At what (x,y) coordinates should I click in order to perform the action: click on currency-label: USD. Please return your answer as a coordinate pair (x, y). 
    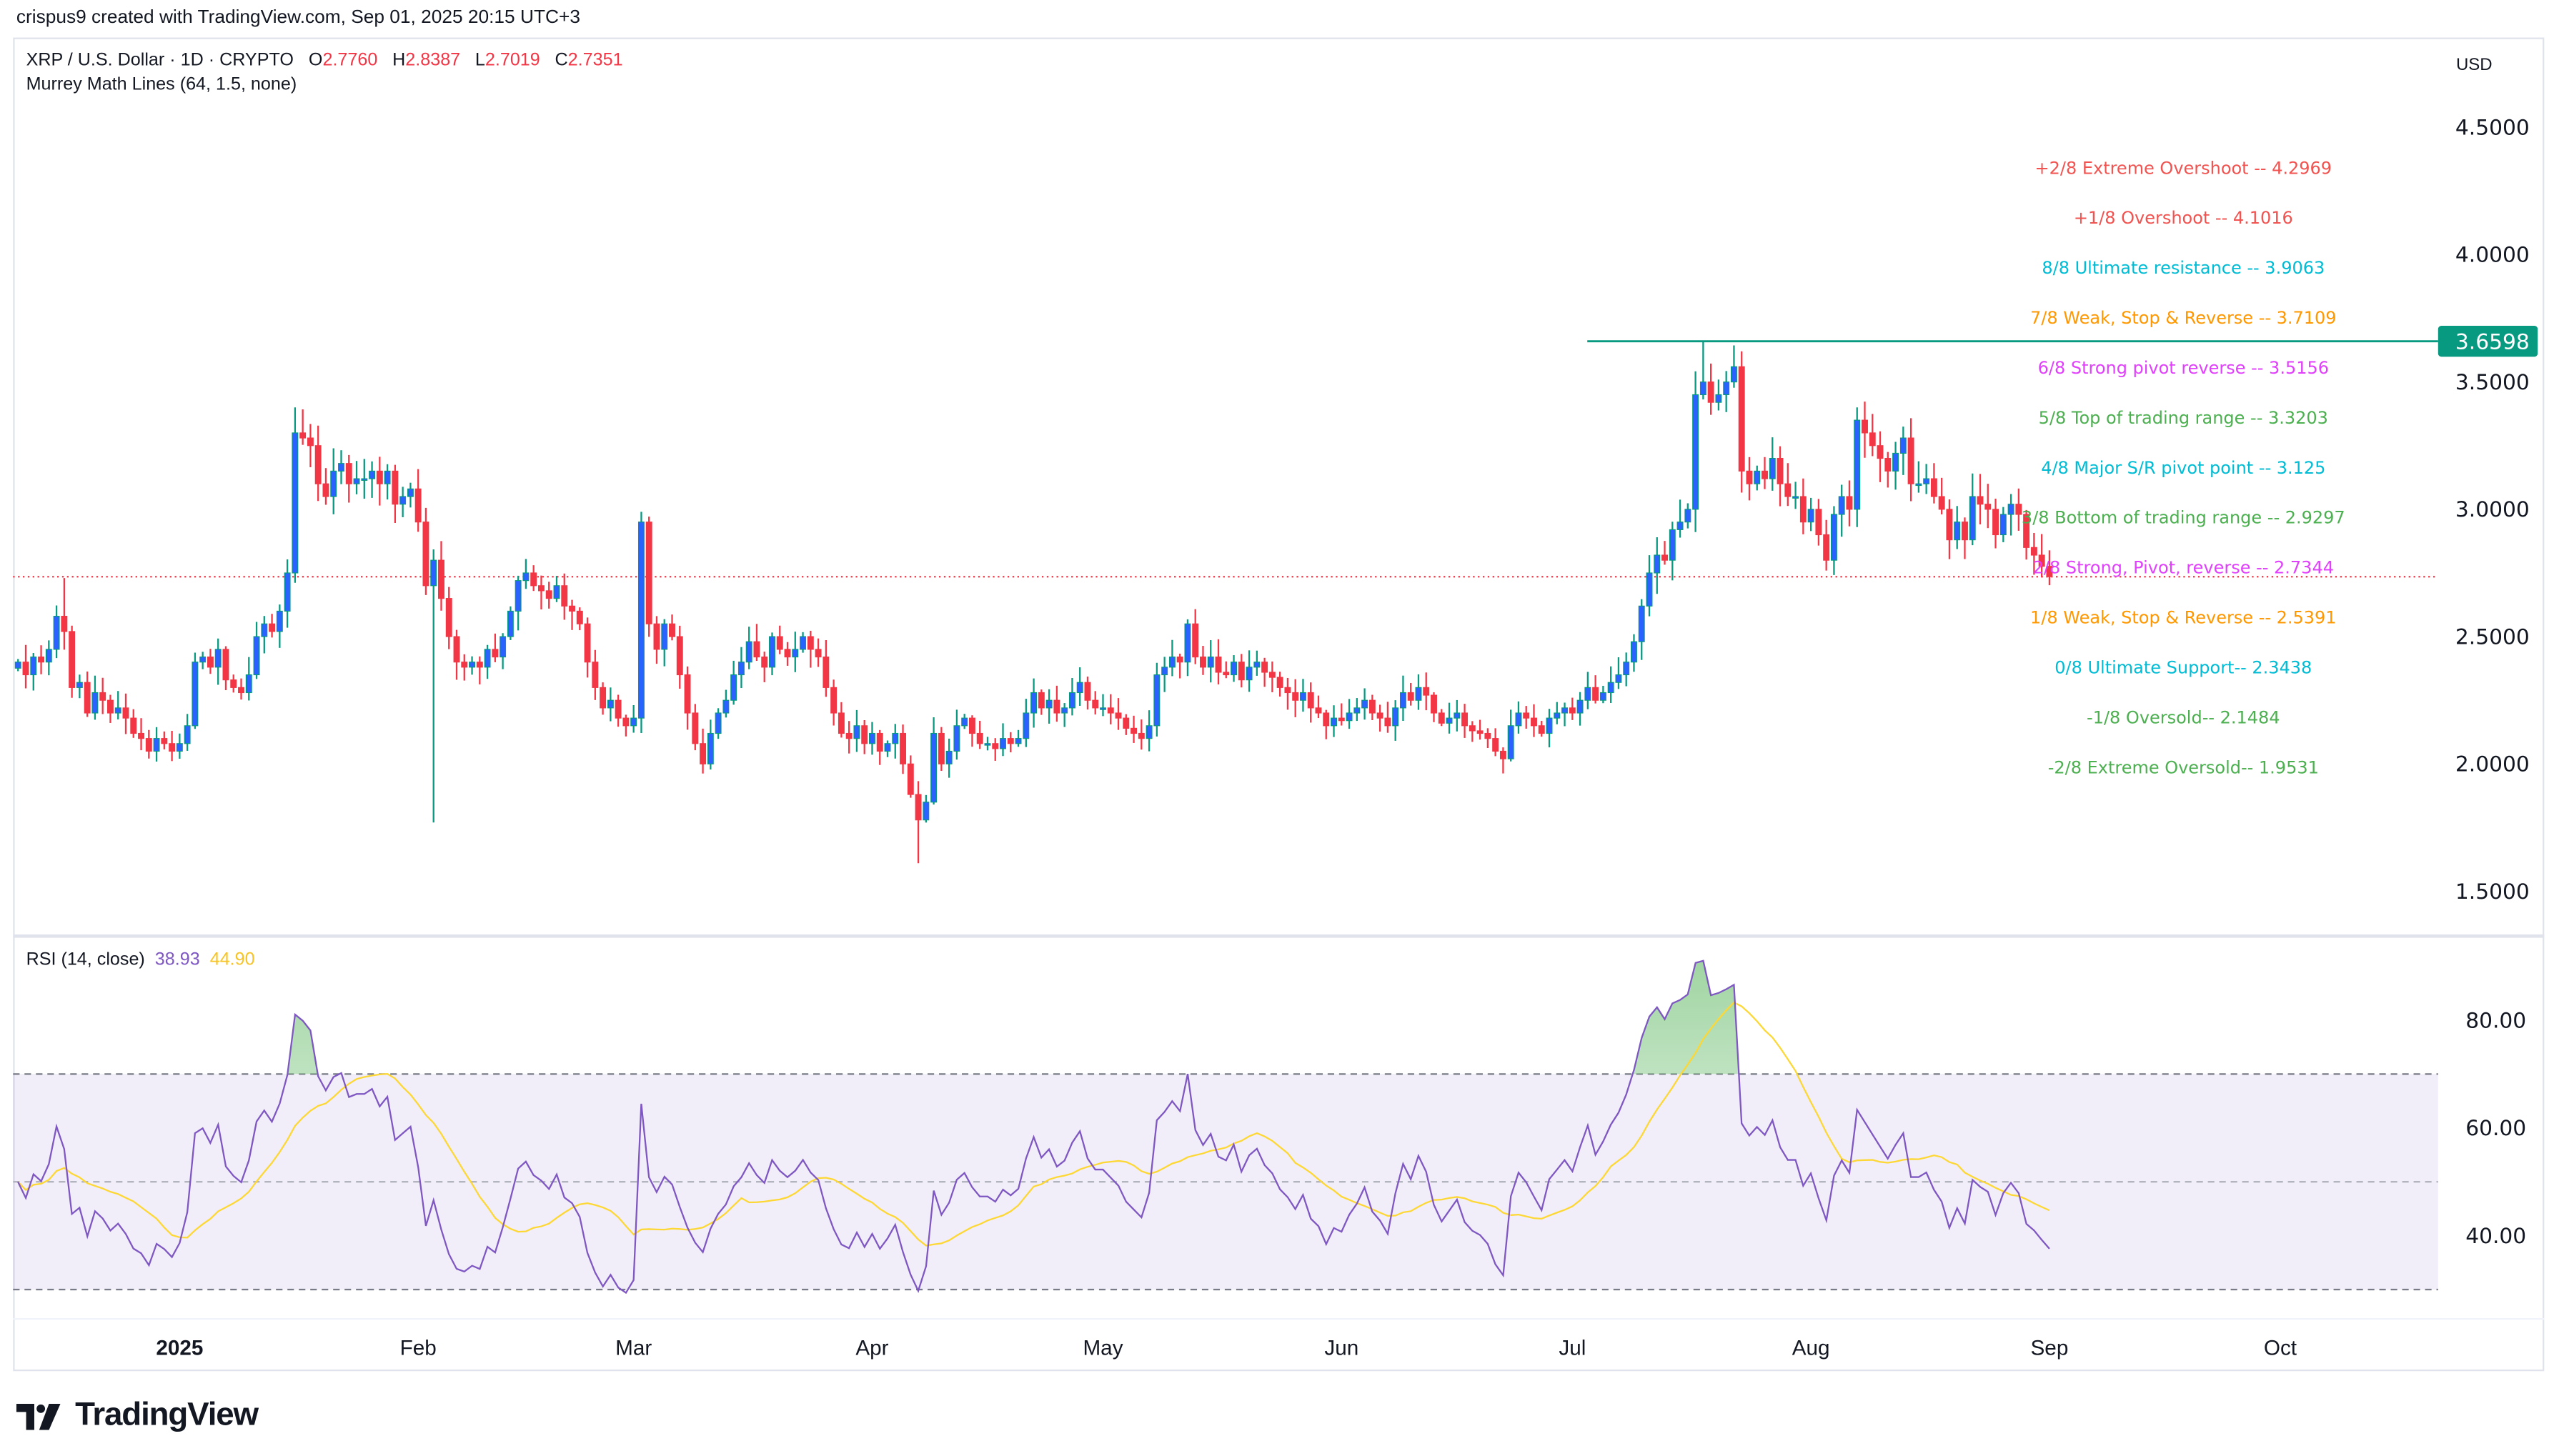
    Looking at the image, I should click on (2474, 65).